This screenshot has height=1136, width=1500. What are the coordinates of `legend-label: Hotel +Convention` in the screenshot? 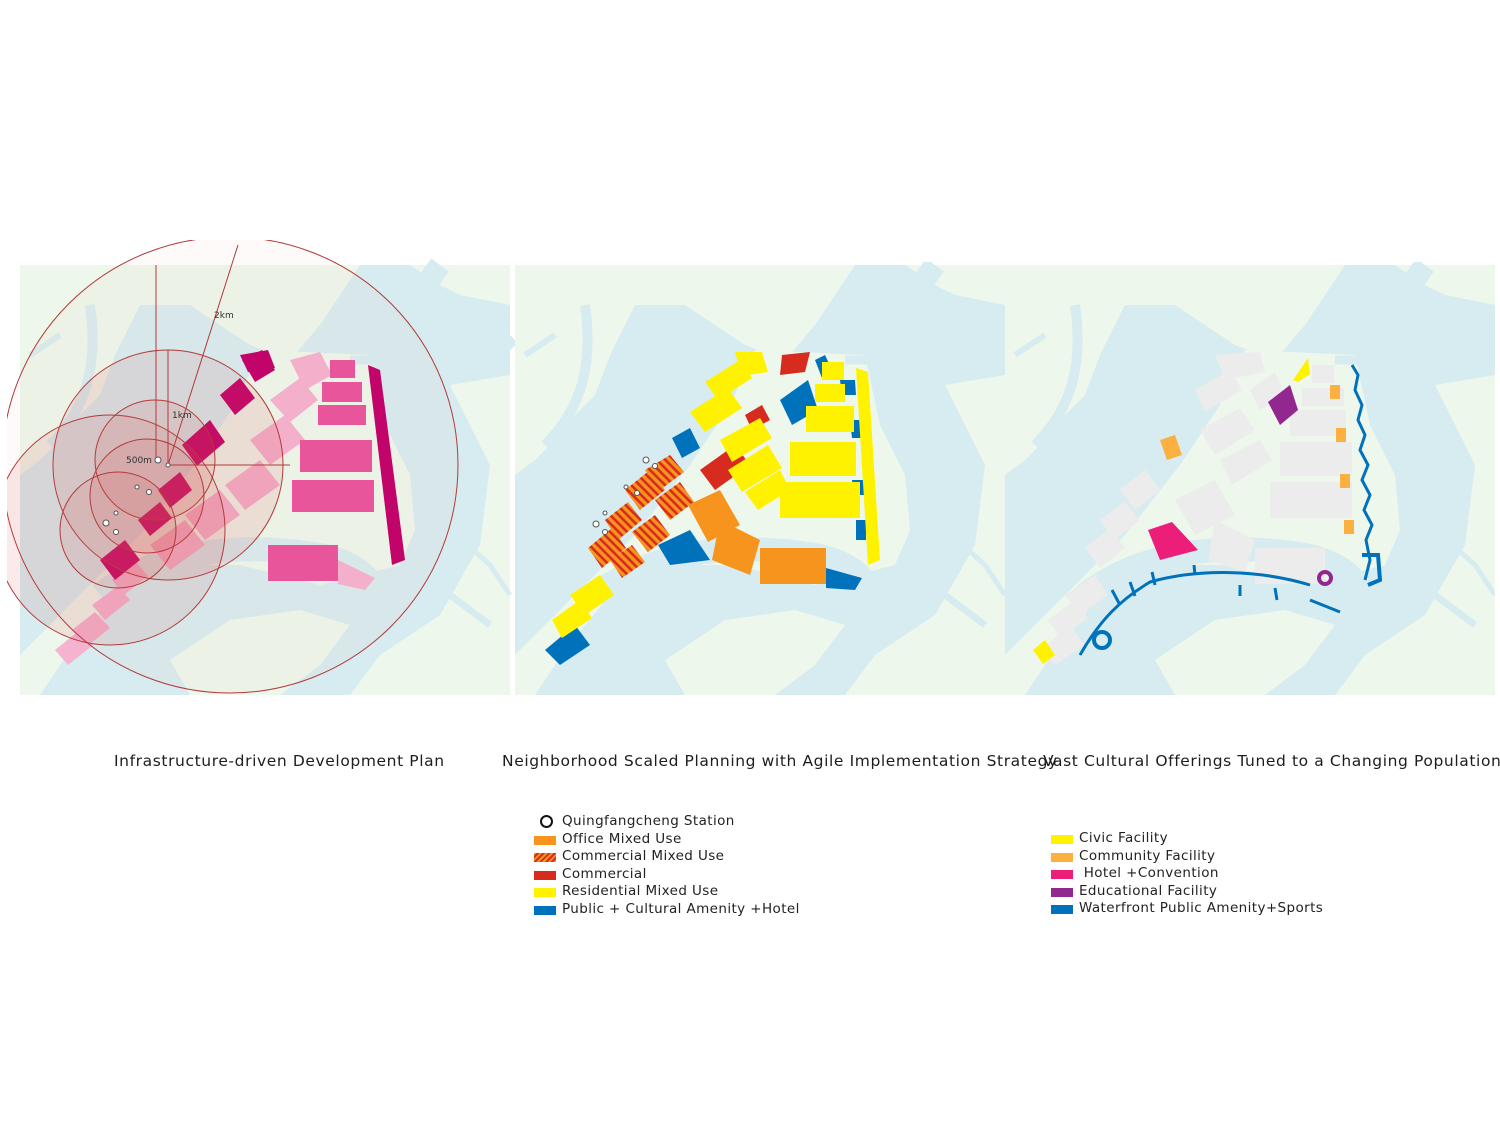 It's located at (1149, 873).